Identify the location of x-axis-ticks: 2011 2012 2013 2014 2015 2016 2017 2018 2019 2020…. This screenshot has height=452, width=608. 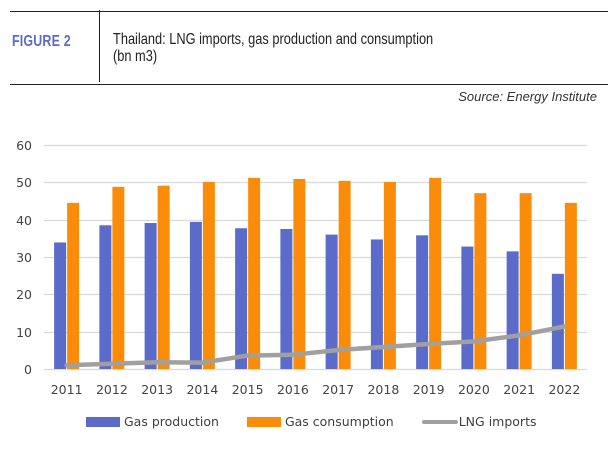
(316, 389).